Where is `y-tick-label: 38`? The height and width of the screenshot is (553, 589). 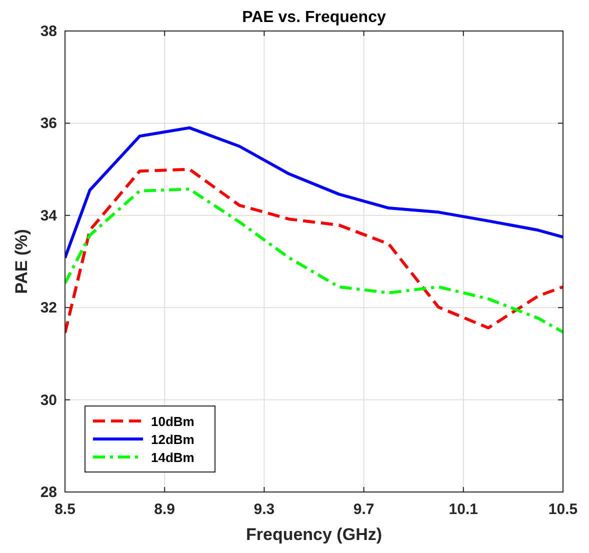 y-tick-label: 38 is located at coordinates (48, 31).